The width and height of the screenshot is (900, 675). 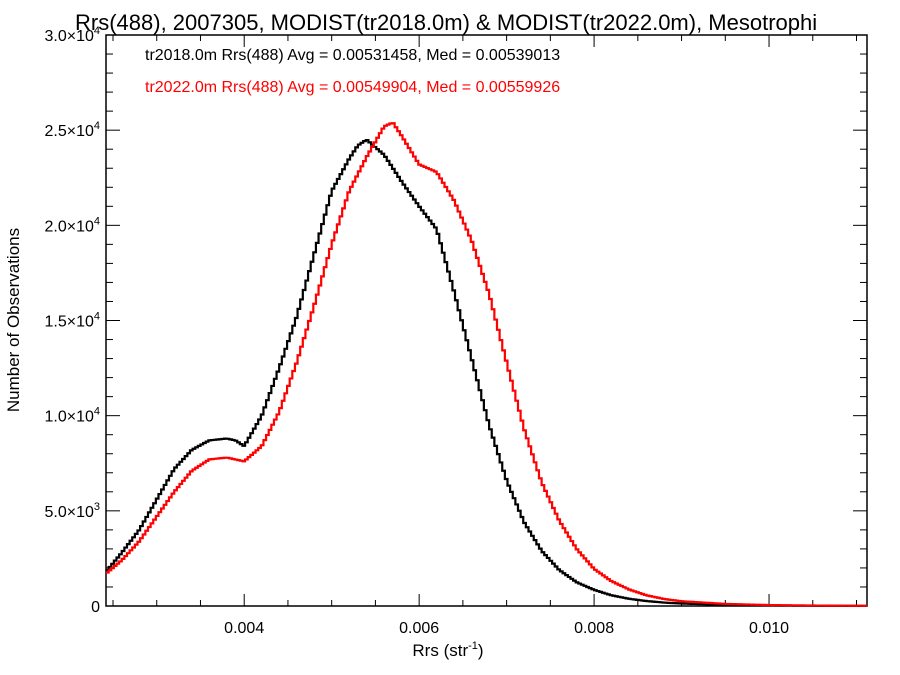 I want to click on x-axis-label-main: Rrs (str, so click(x=440, y=650).